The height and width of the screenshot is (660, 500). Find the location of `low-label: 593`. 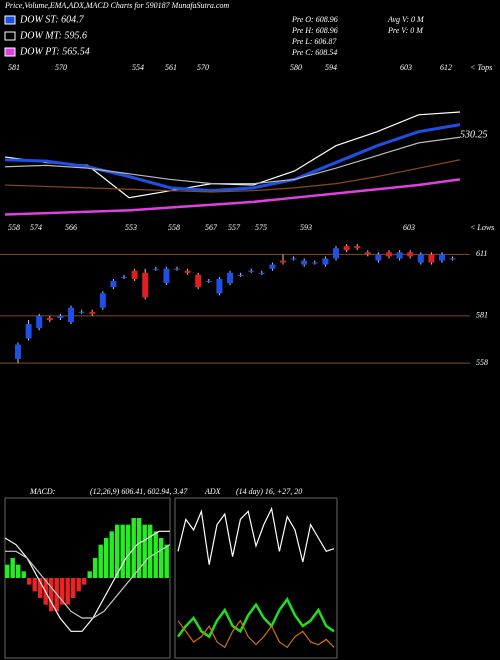

low-label: 593 is located at coordinates (306, 227).